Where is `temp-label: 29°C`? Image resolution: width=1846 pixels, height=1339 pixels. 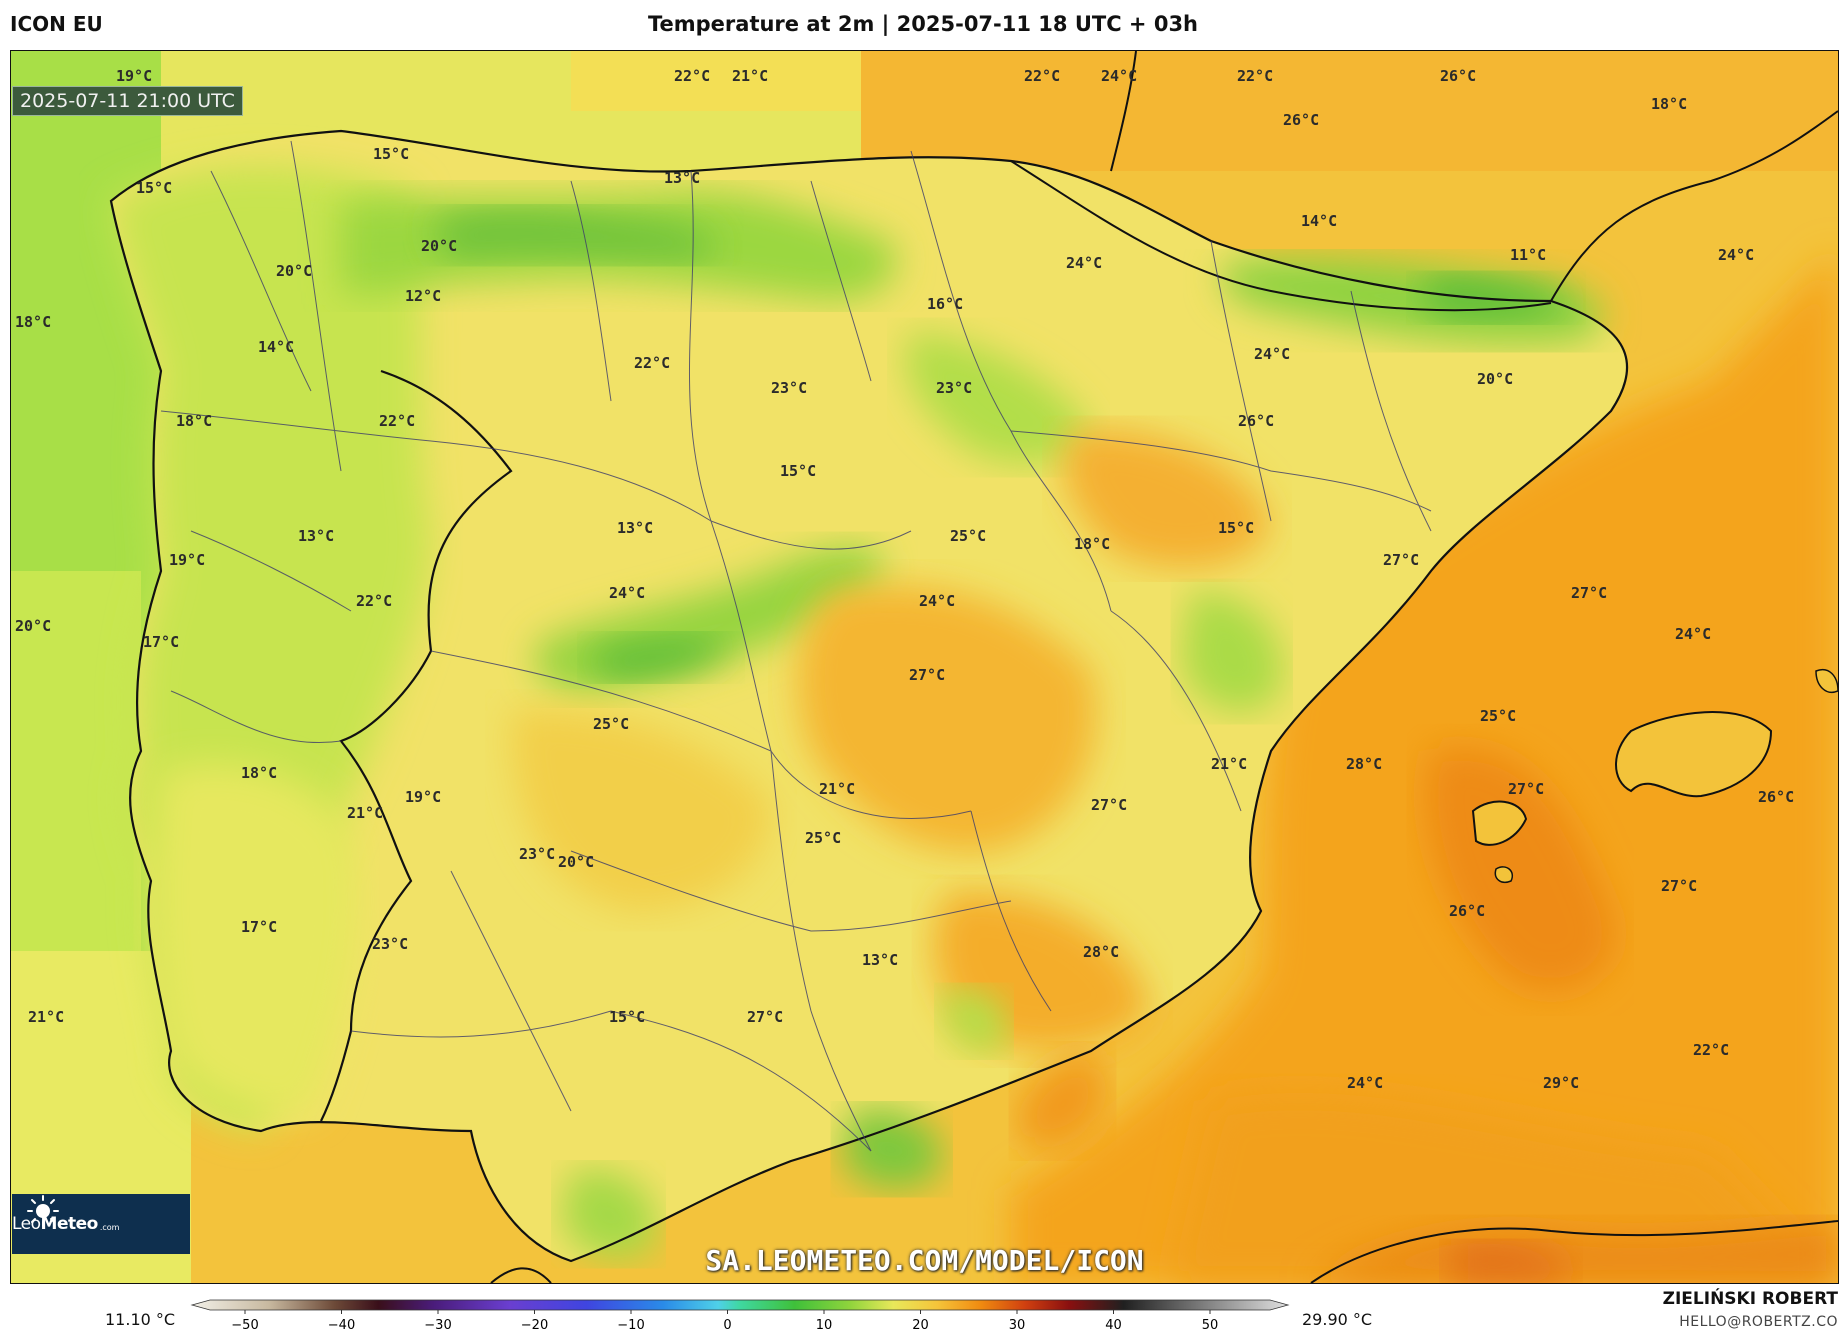 temp-label: 29°C is located at coordinates (1561, 1083).